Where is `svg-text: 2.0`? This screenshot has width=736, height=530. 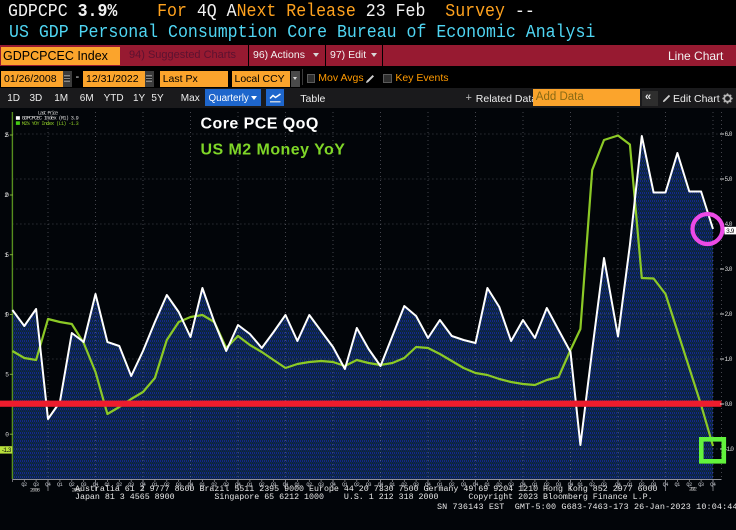 svg-text: 2.0 is located at coordinates (729, 314).